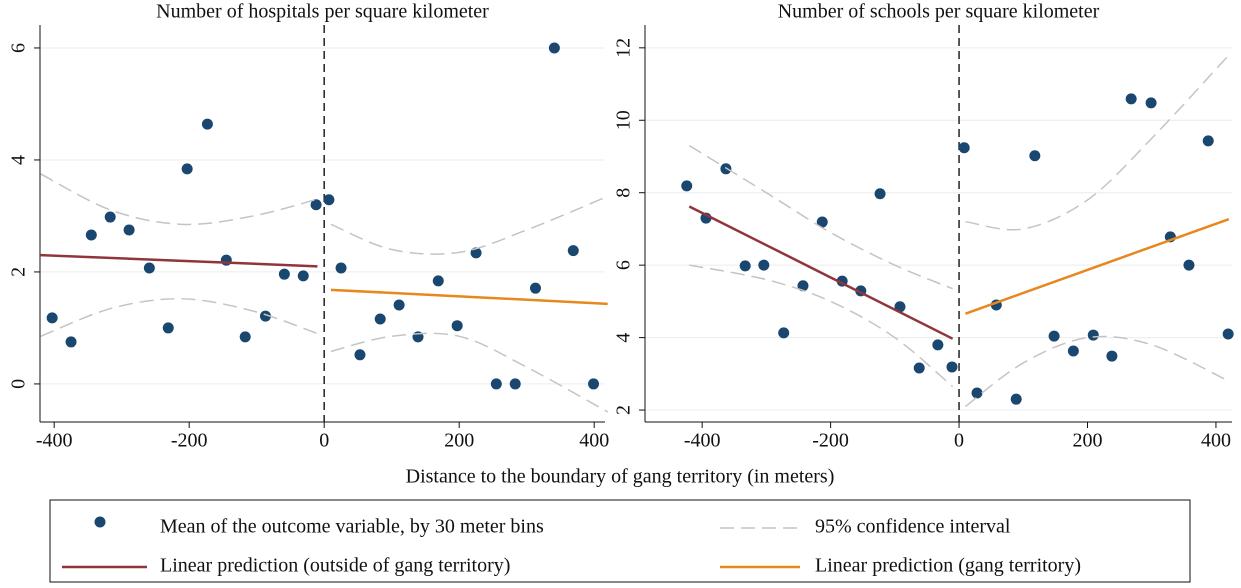 This screenshot has height=588, width=1241. What do you see at coordinates (913, 527) in the screenshot?
I see `legend-label: 95% confidence interval` at bounding box center [913, 527].